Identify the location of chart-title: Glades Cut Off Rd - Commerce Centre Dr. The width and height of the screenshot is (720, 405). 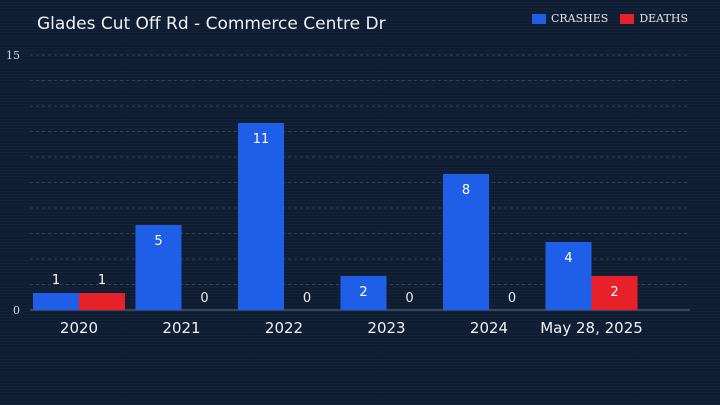
(211, 24).